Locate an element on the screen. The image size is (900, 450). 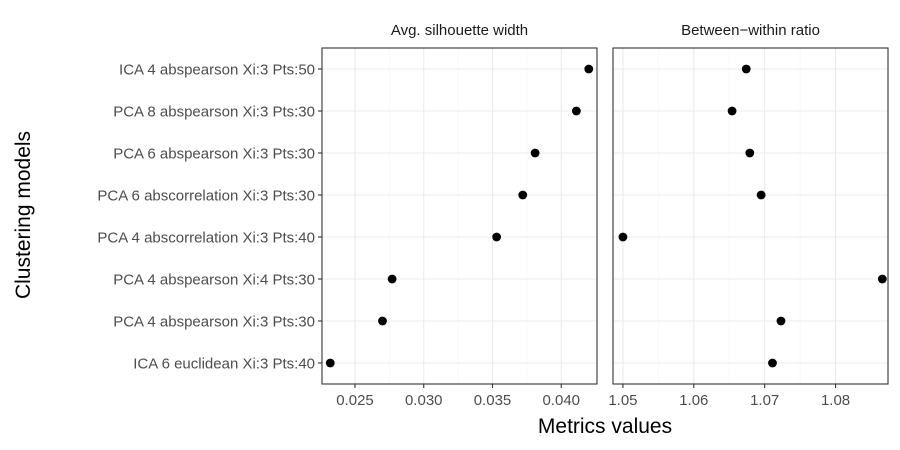
y-tick-label: PCA 4 abspearson Xi:4 Pts:30 is located at coordinates (214, 280).